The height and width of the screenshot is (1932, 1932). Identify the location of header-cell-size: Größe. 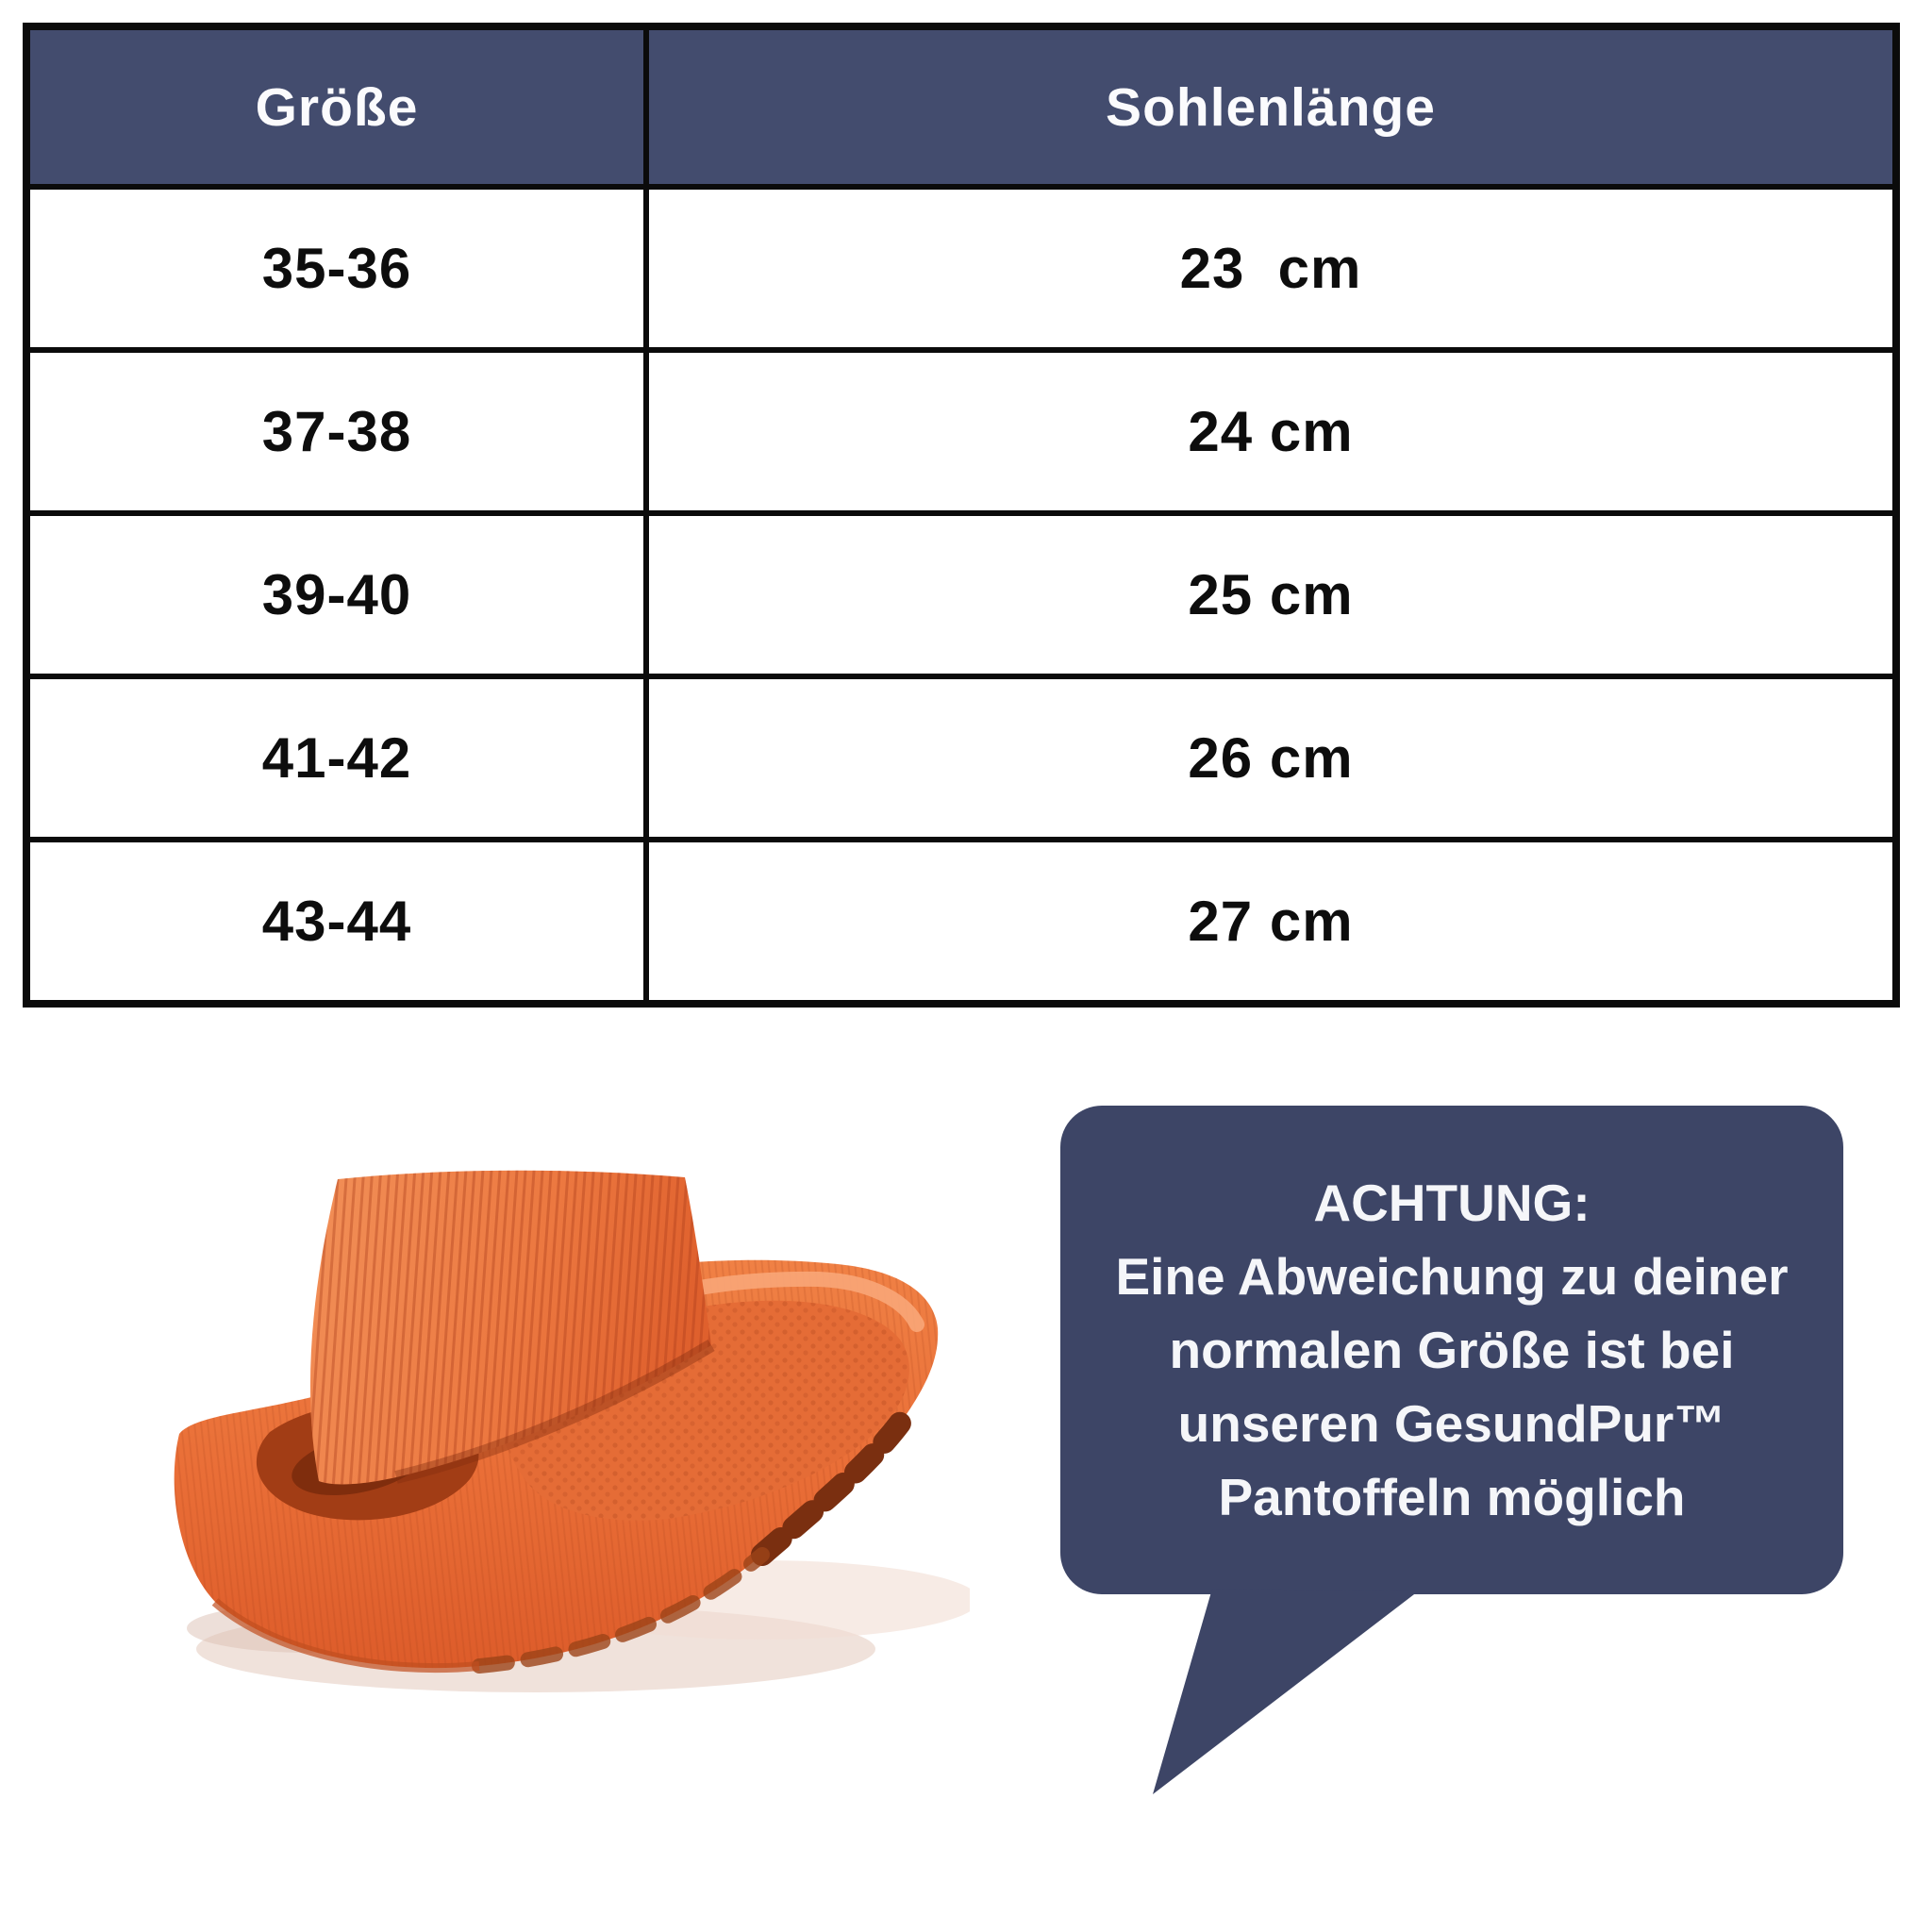
(336, 107).